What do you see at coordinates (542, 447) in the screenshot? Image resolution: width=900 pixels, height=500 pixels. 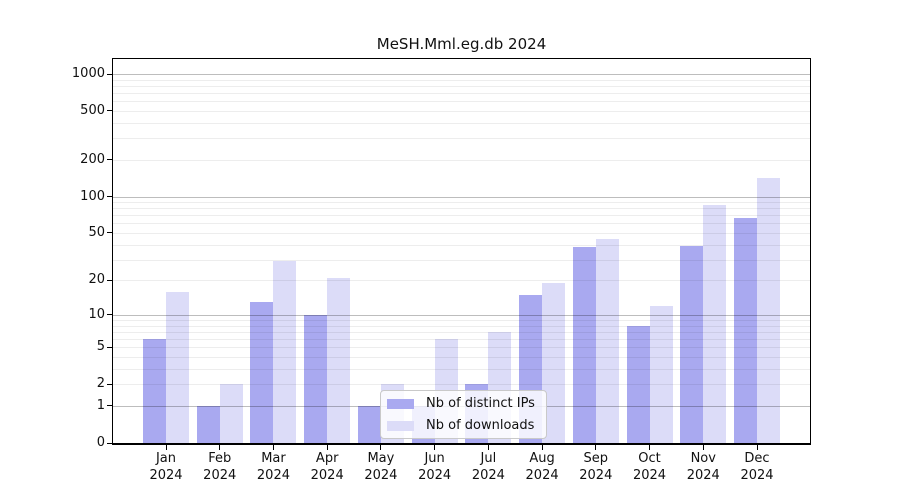 I see `x-tick-aug` at bounding box center [542, 447].